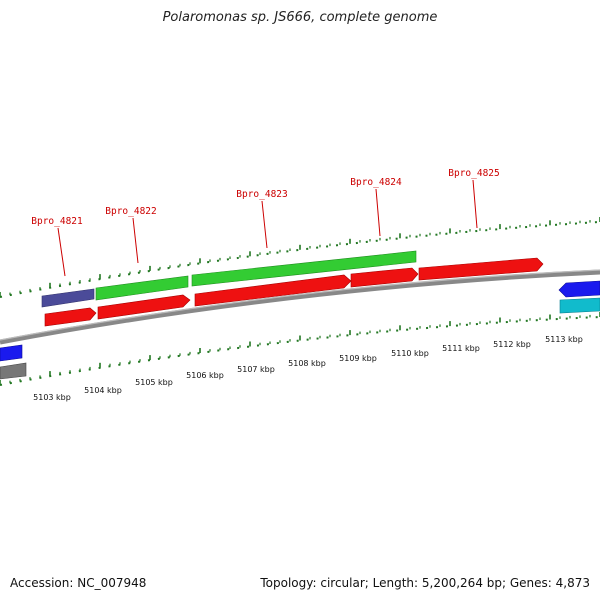 This screenshot has height=600, width=600. I want to click on map-title: Polaromonas sp. JS666, complete genome, so click(300, 17).